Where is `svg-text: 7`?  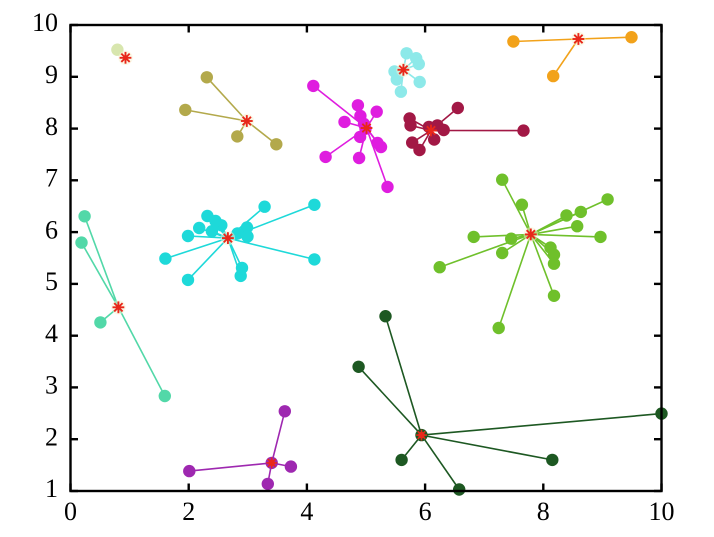
svg-text: 7 is located at coordinates (51, 178).